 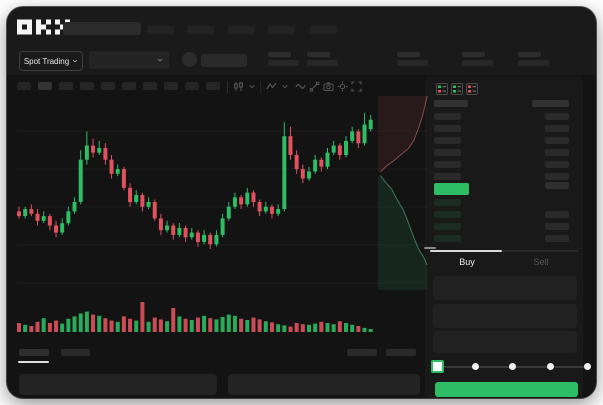 I want to click on pair-selector-dropdown, so click(x=129, y=60).